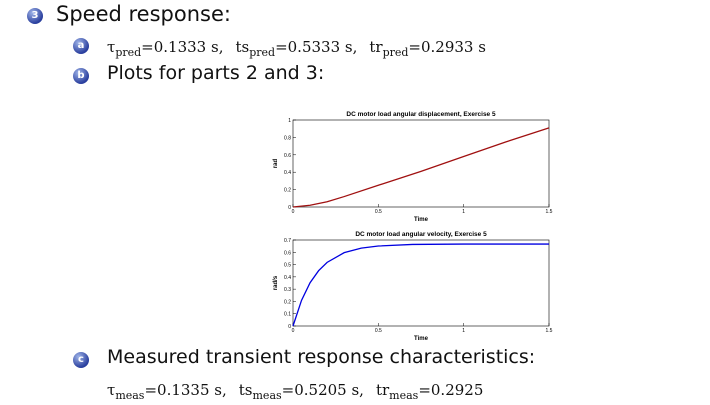 The height and width of the screenshot is (405, 710). I want to click on value-text: =0.2925, so click(451, 390).